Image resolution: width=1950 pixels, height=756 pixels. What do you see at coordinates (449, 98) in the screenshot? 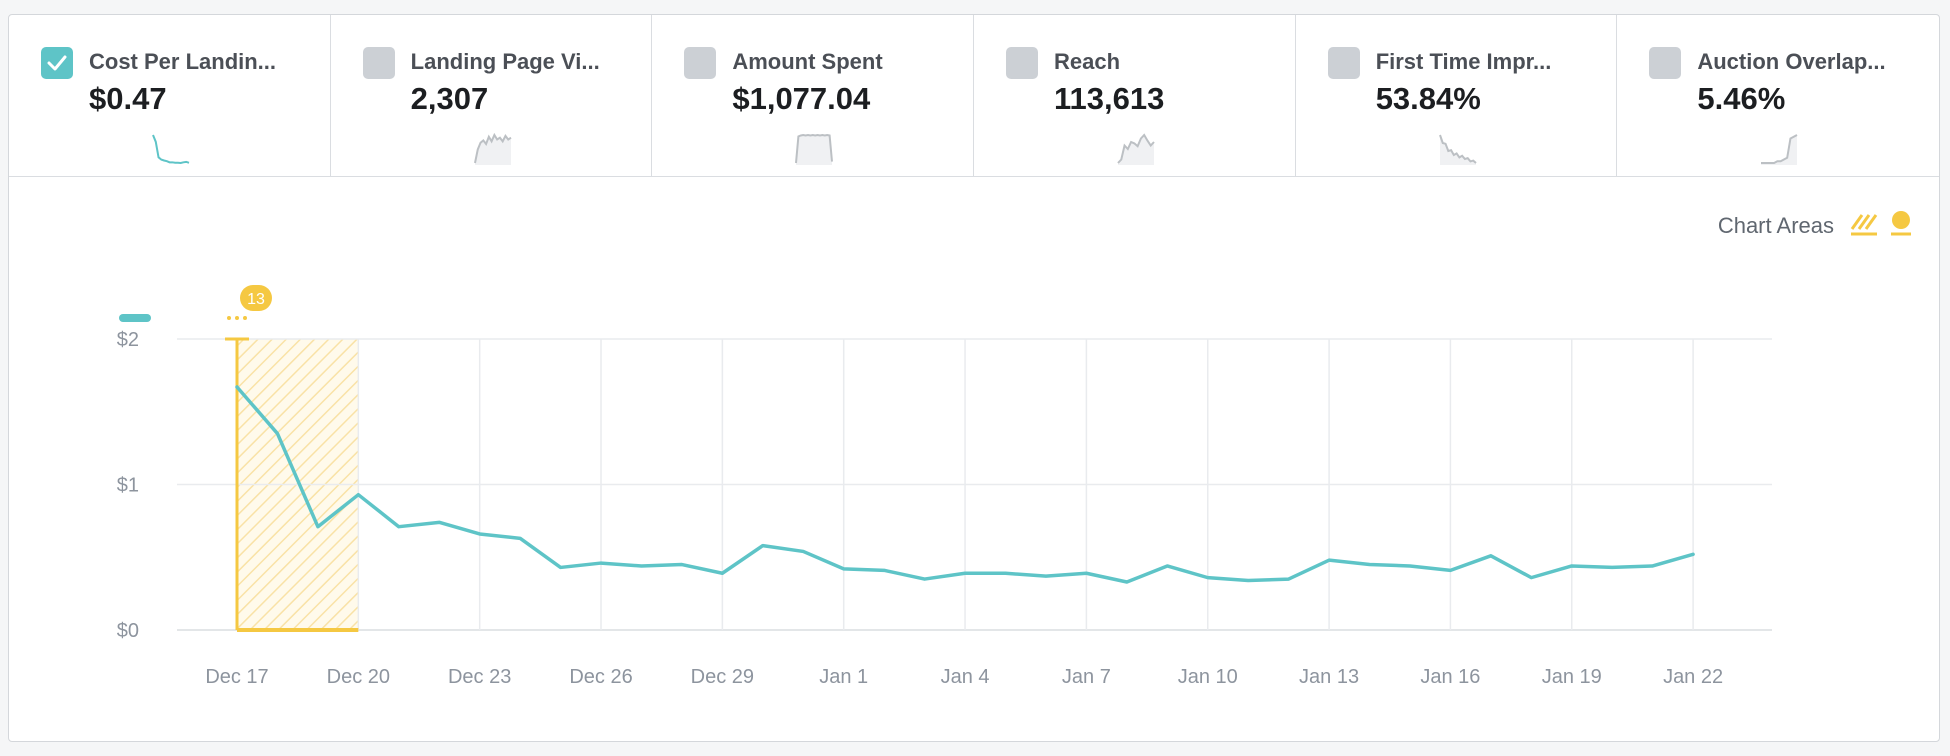
I see `metric-value: 2,307` at bounding box center [449, 98].